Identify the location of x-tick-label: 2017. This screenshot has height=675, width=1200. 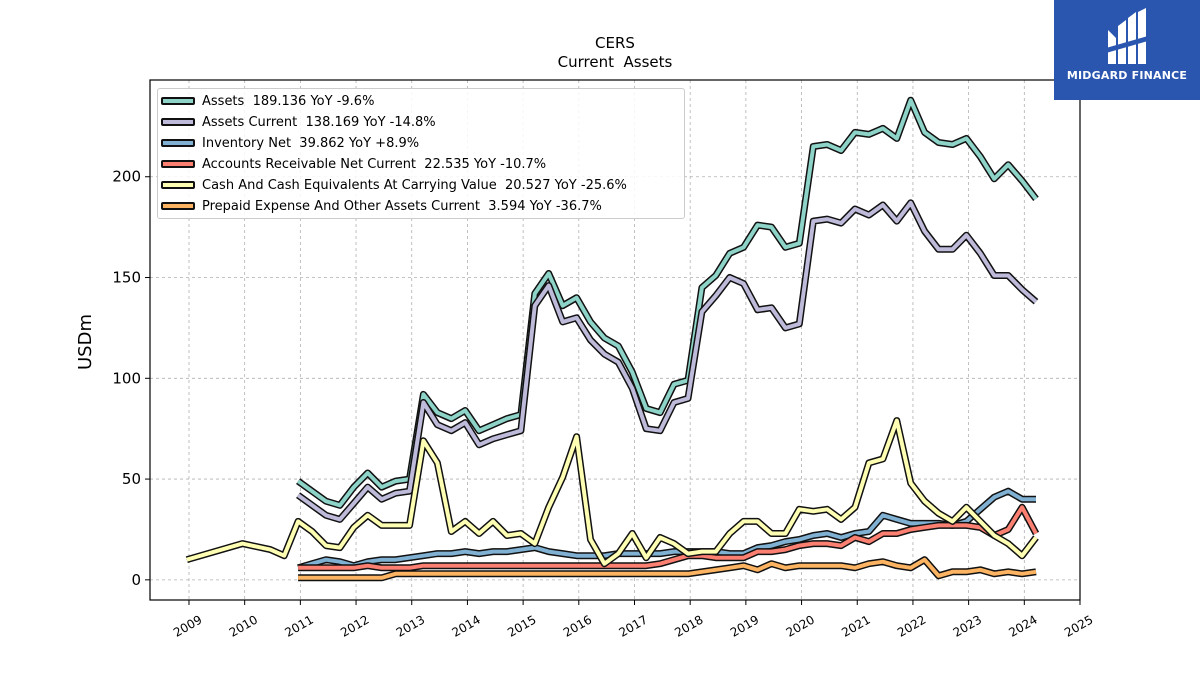
(633, 625).